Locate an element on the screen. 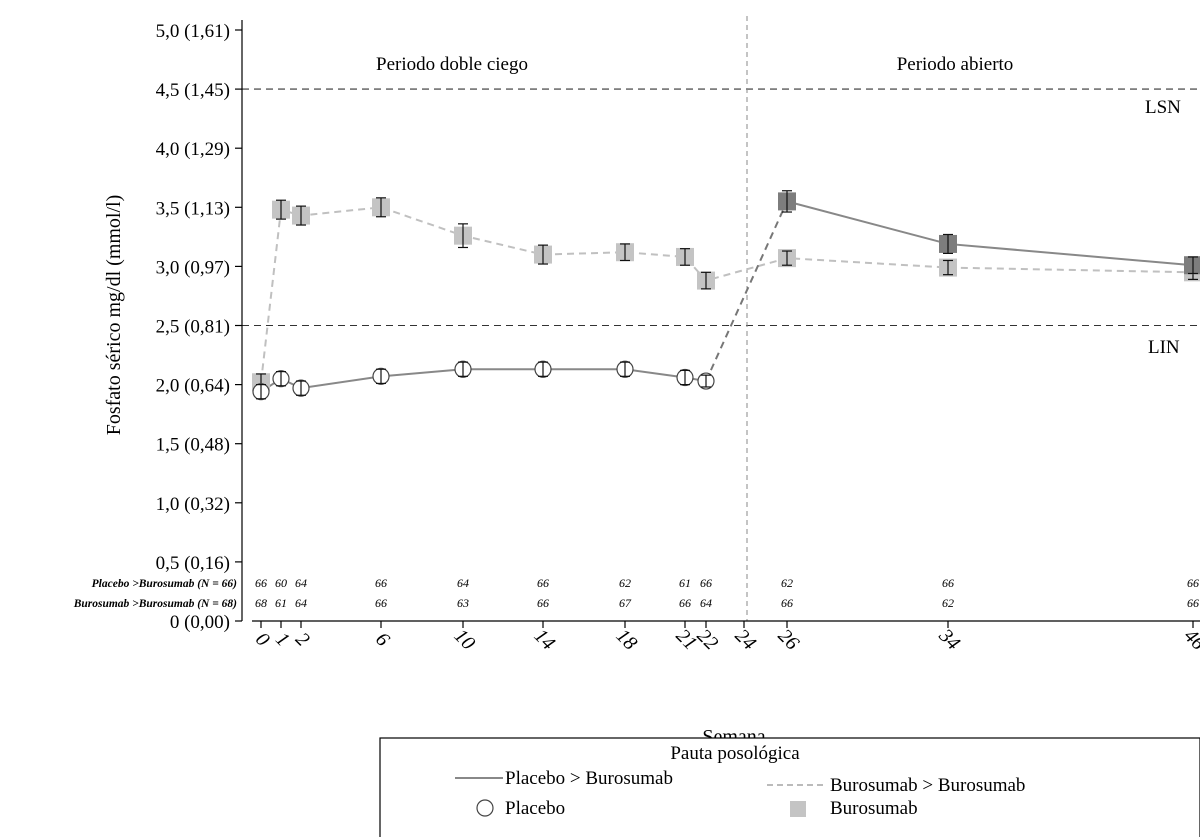  y-tick-label: 2,5 (0,81) is located at coordinates (193, 327).